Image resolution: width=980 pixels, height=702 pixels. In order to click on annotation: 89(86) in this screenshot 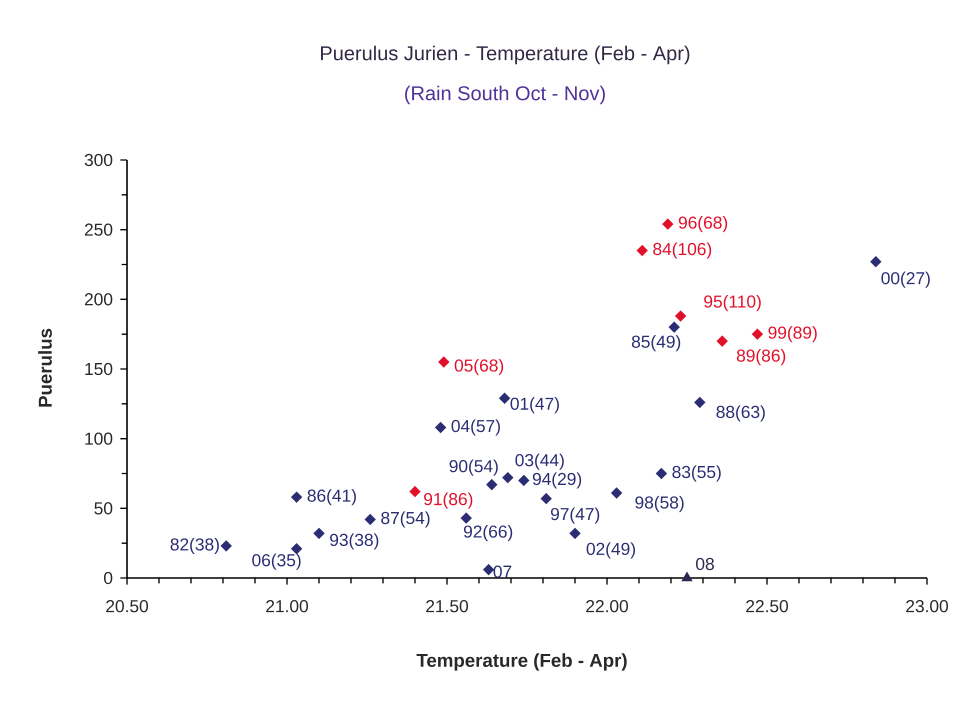, I will do `click(761, 357)`.